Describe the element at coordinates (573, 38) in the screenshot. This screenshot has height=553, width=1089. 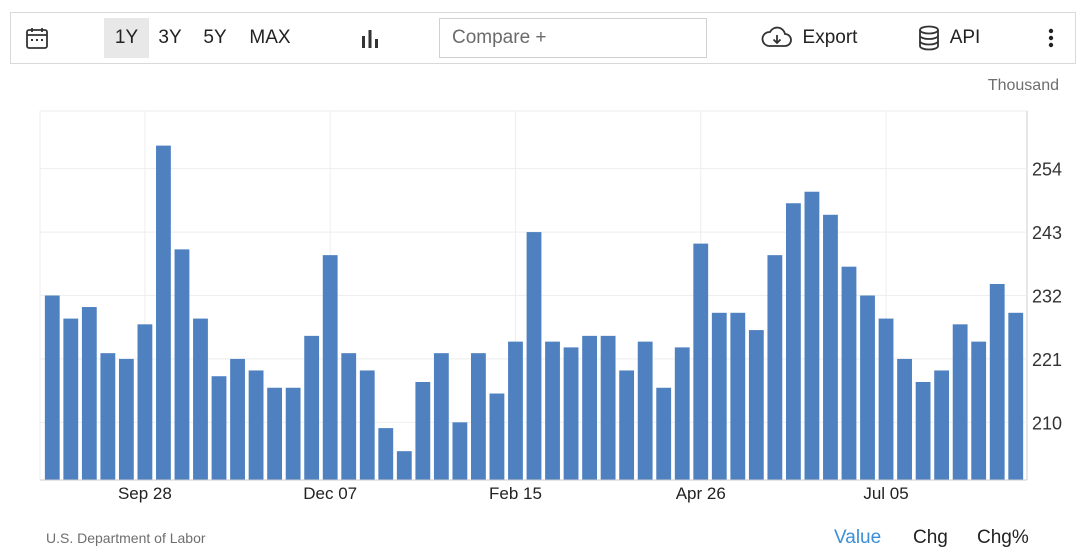
I see `compare-input` at that location.